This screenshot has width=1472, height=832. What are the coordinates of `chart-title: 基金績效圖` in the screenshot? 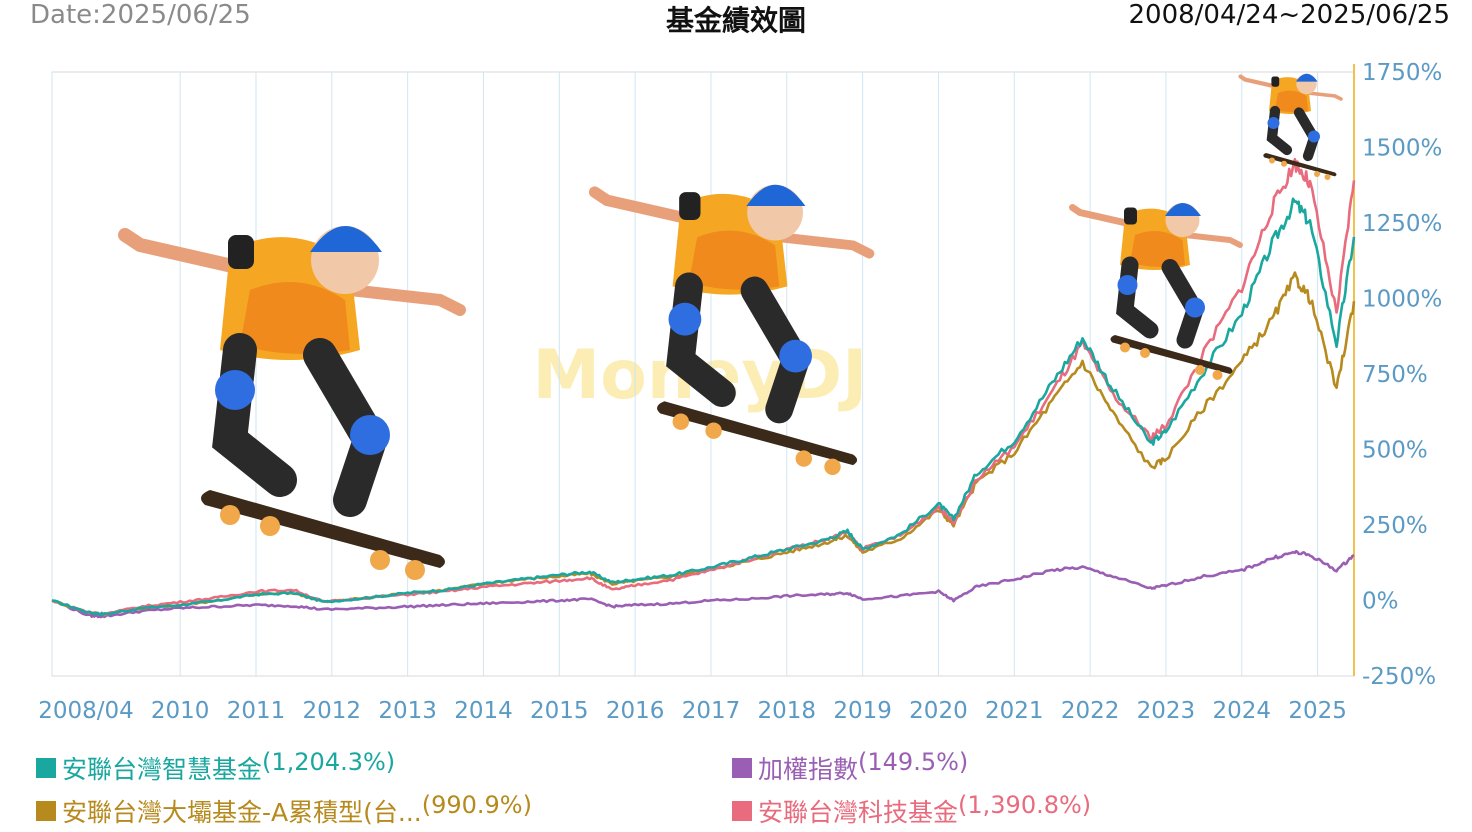 It's located at (735, 20).